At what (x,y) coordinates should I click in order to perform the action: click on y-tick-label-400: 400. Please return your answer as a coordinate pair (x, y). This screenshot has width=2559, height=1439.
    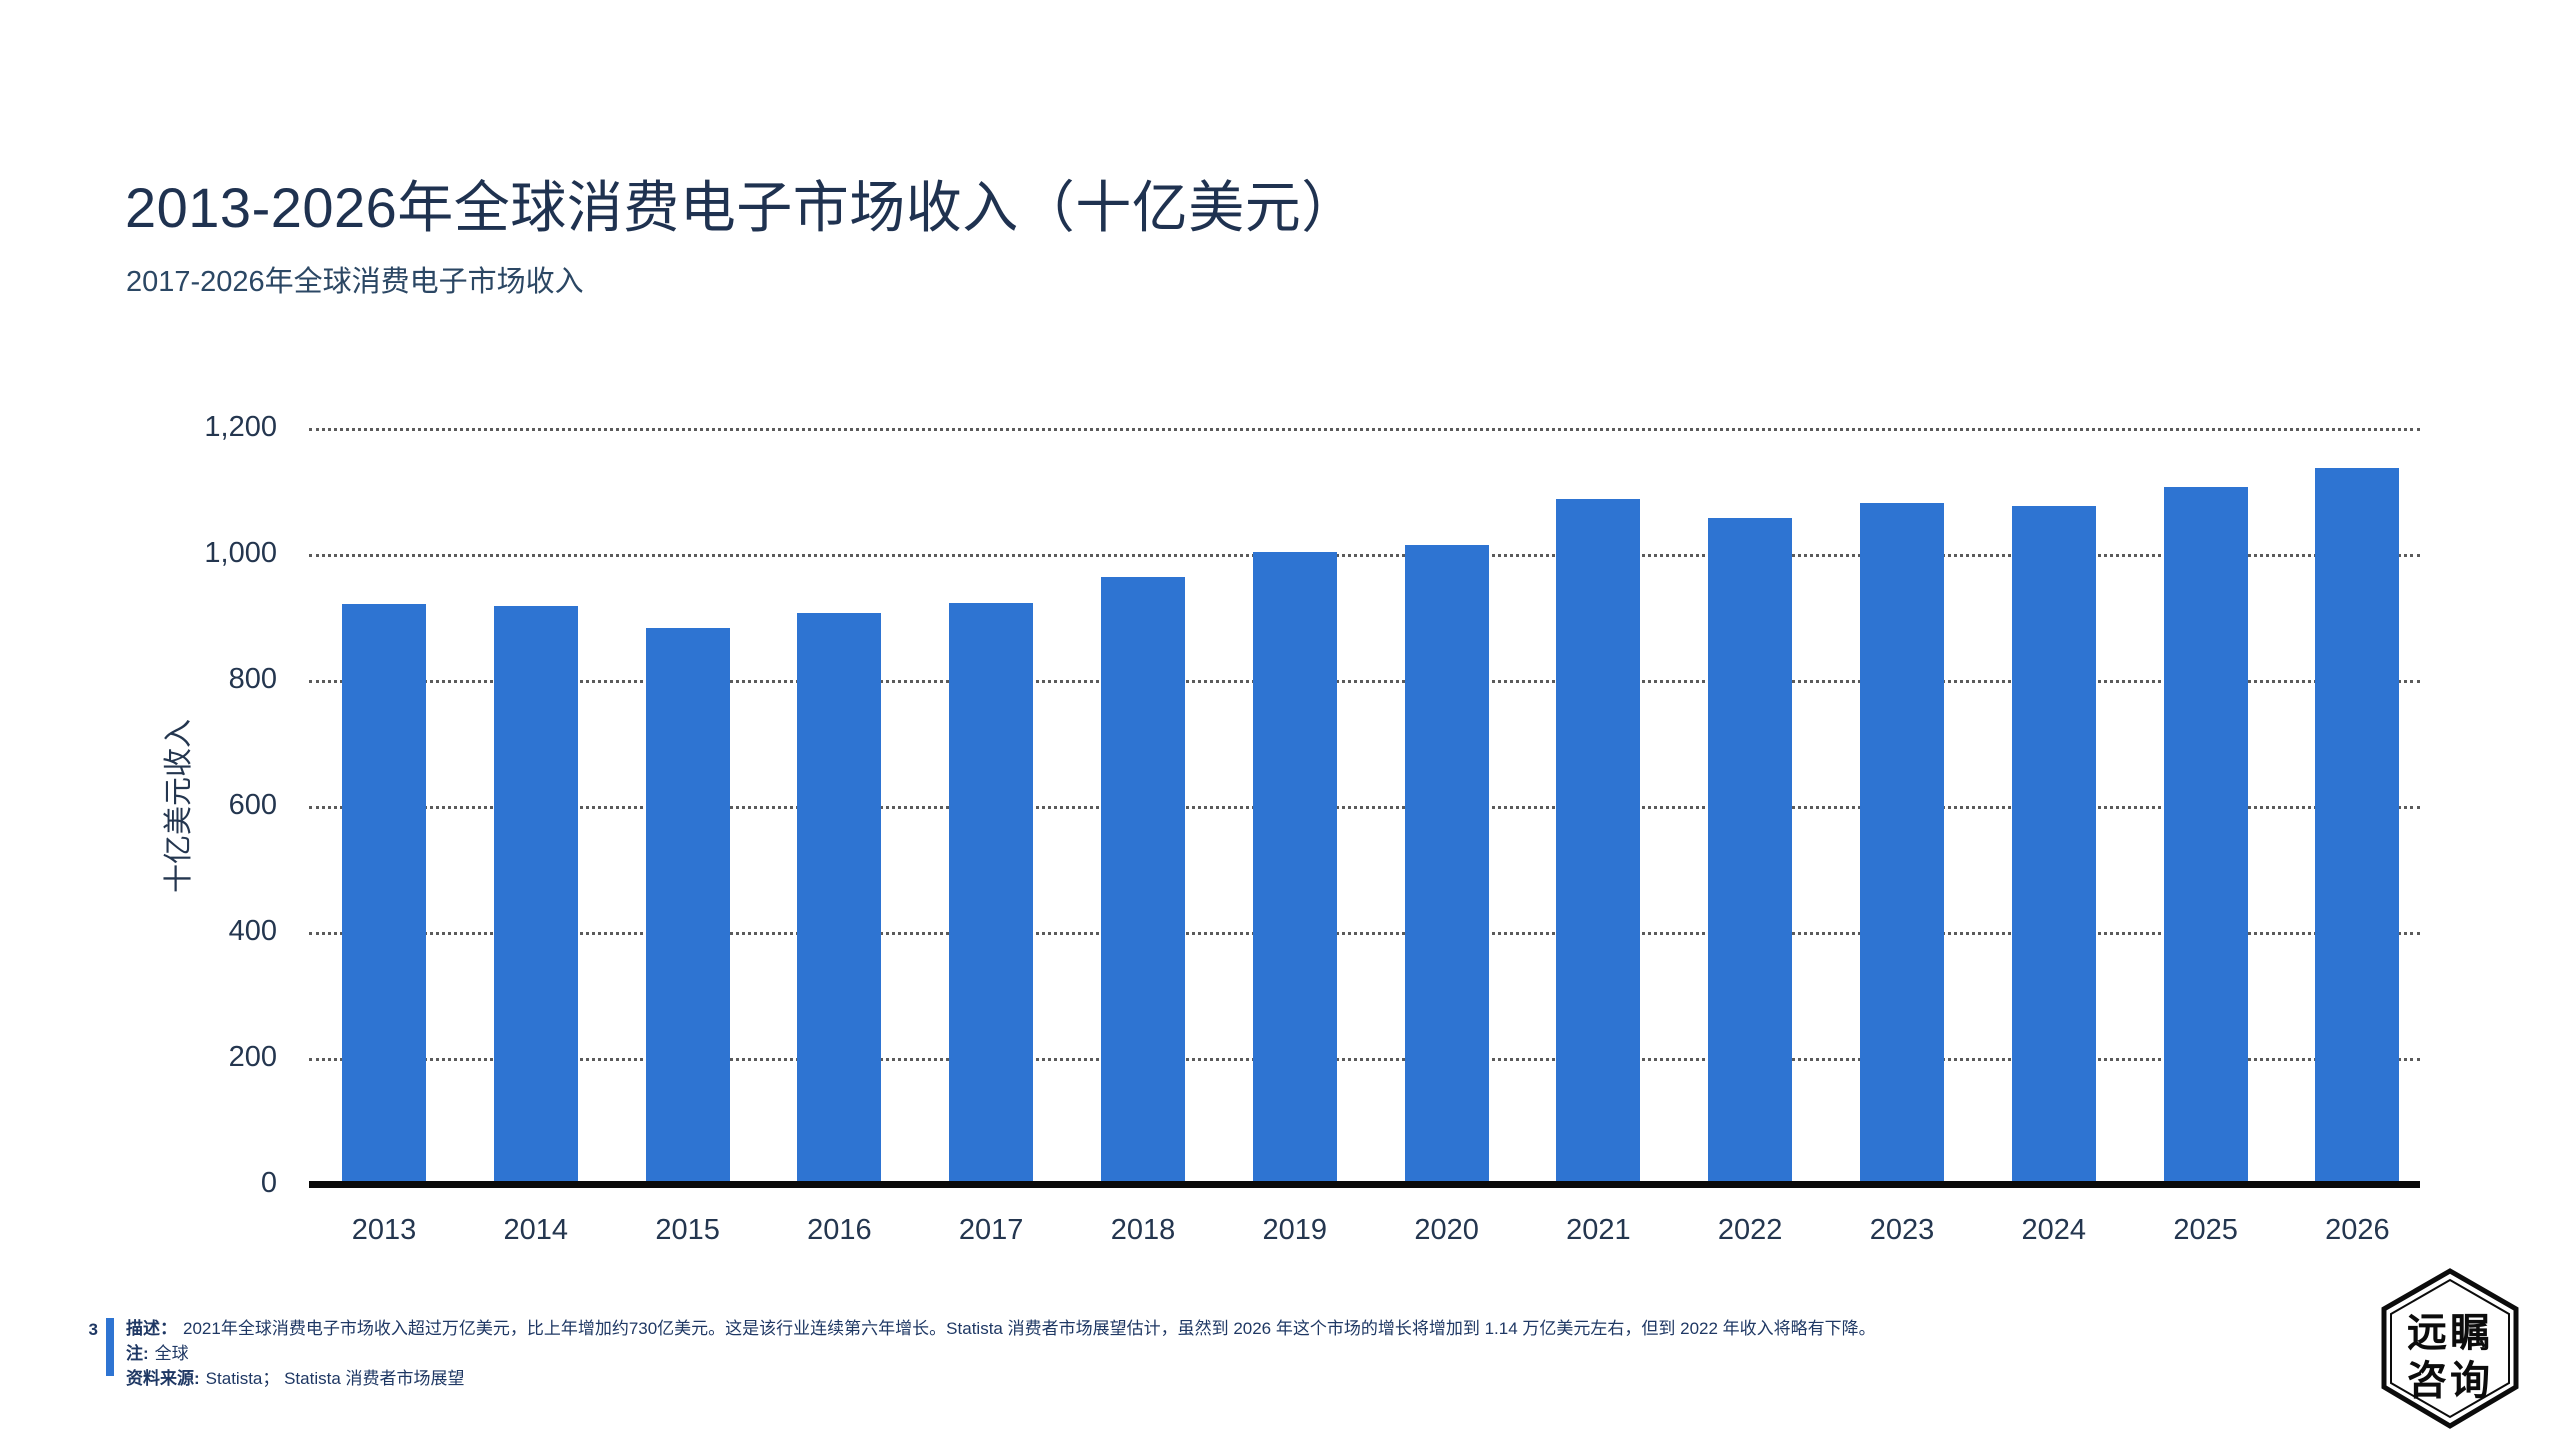
    Looking at the image, I should click on (252, 931).